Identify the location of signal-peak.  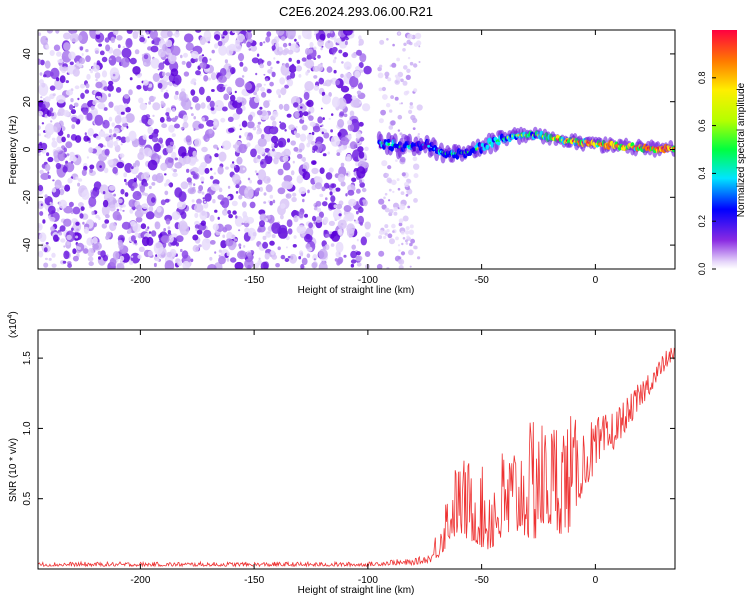
(389, 144).